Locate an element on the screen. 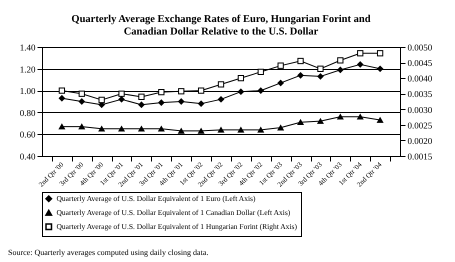 This screenshot has height=262, width=455. chart-title: Quarterly Average Exchange Rates of Euro, Hungarian Forint and Canadian Dollar Relative to the U.S. Dollar is located at coordinates (221, 26).